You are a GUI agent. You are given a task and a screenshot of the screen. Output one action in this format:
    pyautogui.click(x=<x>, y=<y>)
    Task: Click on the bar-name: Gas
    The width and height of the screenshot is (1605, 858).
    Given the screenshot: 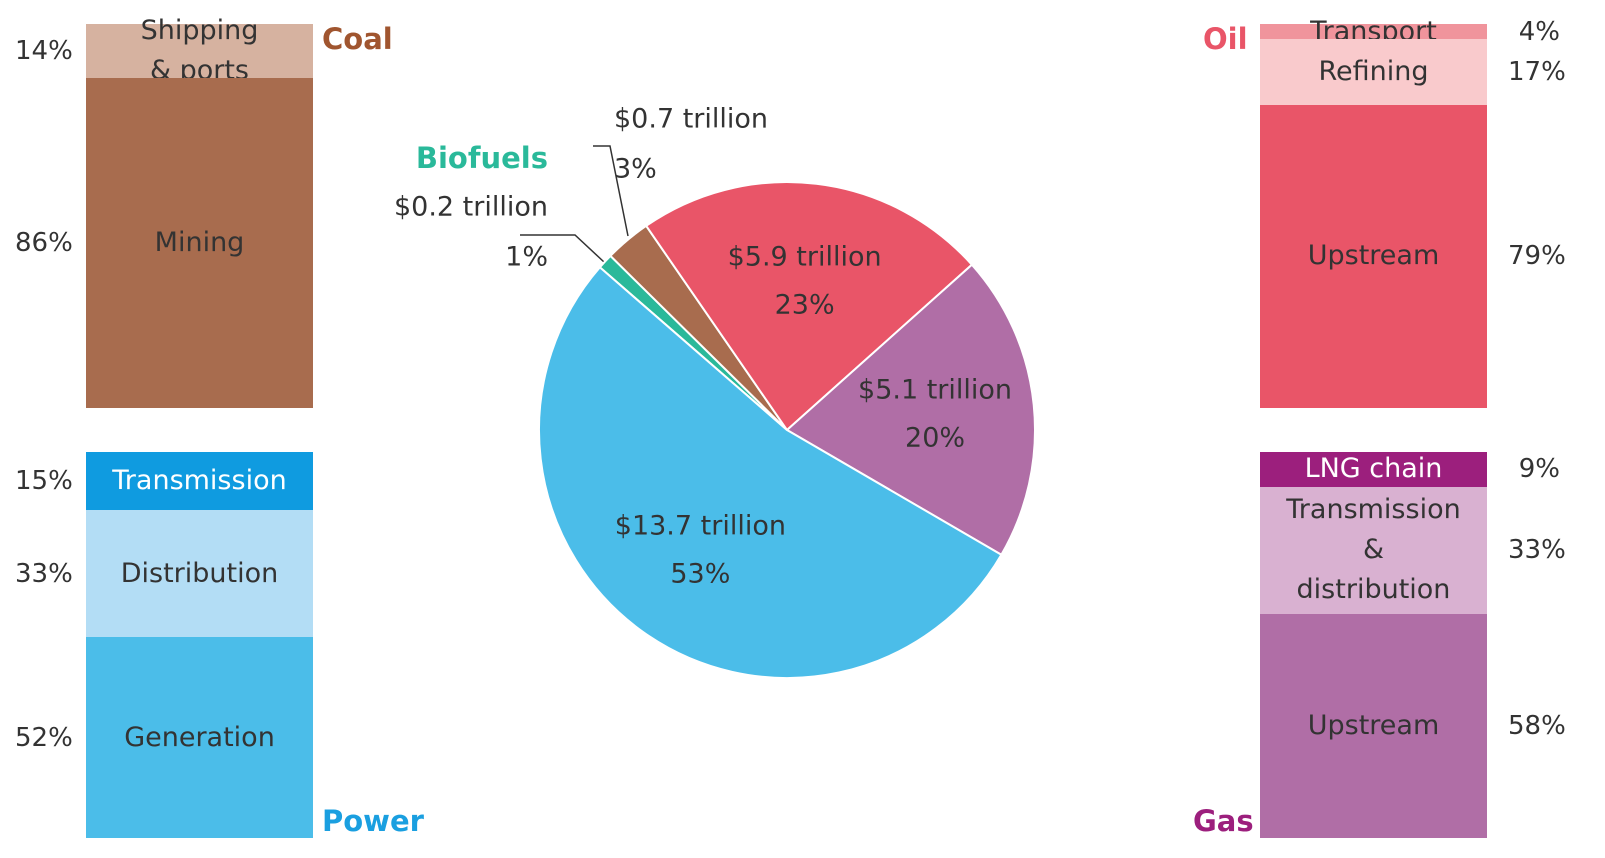 What is the action you would take?
    pyautogui.click(x=1223, y=821)
    